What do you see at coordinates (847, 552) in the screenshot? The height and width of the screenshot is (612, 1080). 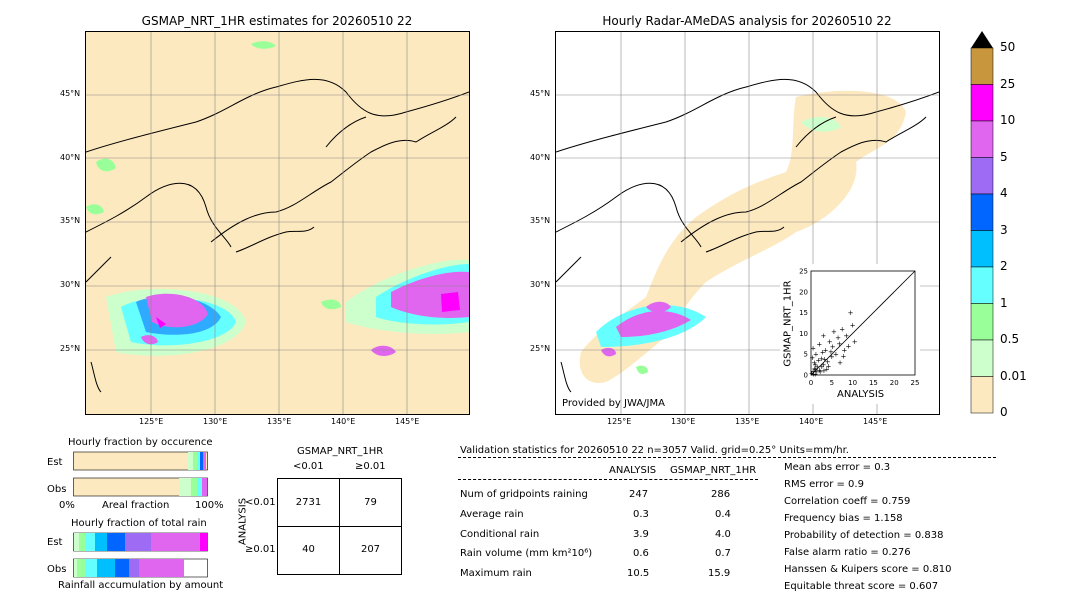 I see `validation-score: False alarm ratio = 0.276` at bounding box center [847, 552].